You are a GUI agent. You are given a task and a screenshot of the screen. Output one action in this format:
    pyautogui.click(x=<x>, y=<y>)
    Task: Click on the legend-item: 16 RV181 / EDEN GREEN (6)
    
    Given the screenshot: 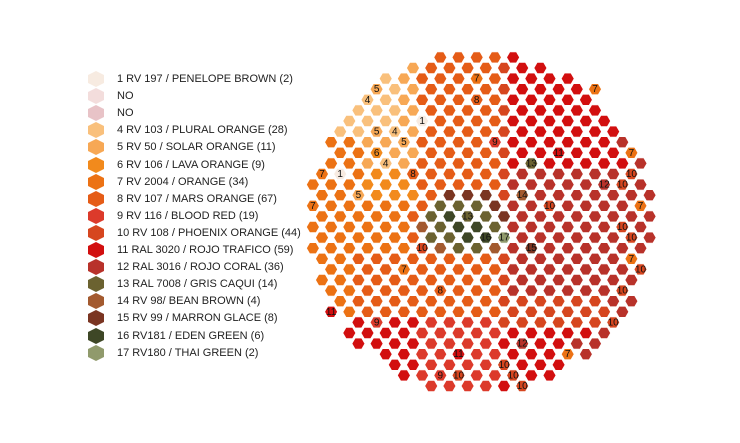 What is the action you would take?
    pyautogui.click(x=175, y=336)
    